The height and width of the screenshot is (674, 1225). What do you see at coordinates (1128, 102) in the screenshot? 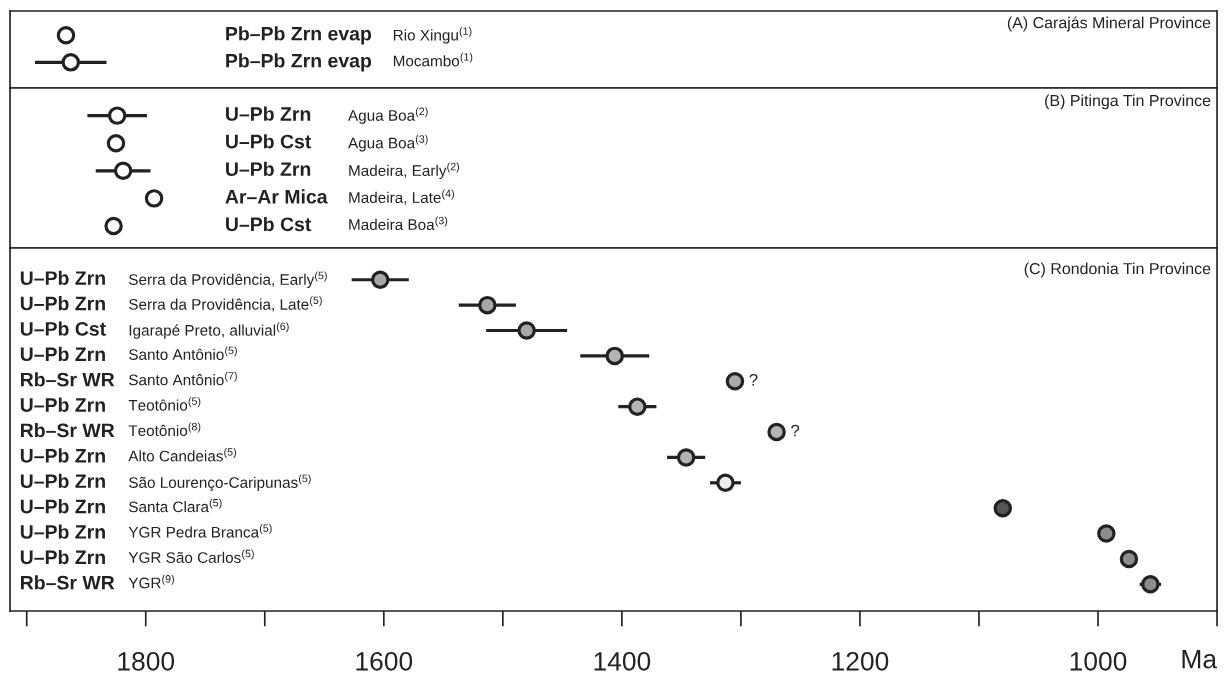
I see `chart-title: (B) Pitinga Tin Province` at bounding box center [1128, 102].